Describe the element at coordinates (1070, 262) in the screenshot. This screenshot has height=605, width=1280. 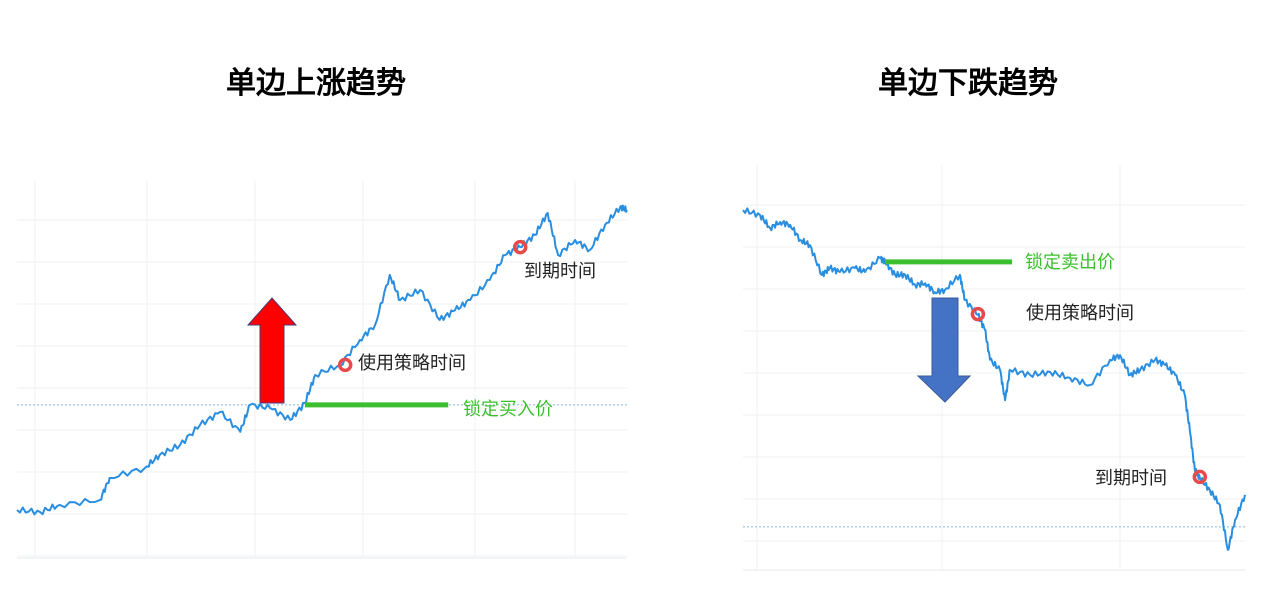
I see `lock-sell-price-label: 锁定卖出价` at that location.